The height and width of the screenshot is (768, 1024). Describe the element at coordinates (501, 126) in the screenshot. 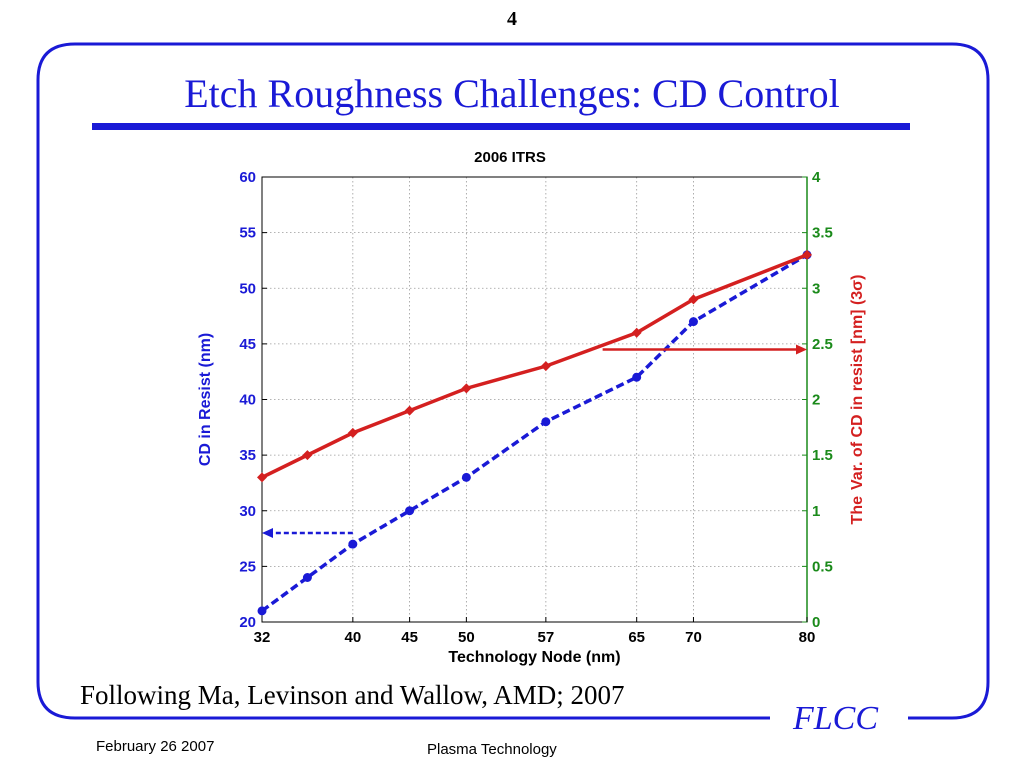

I see `title-underline` at that location.